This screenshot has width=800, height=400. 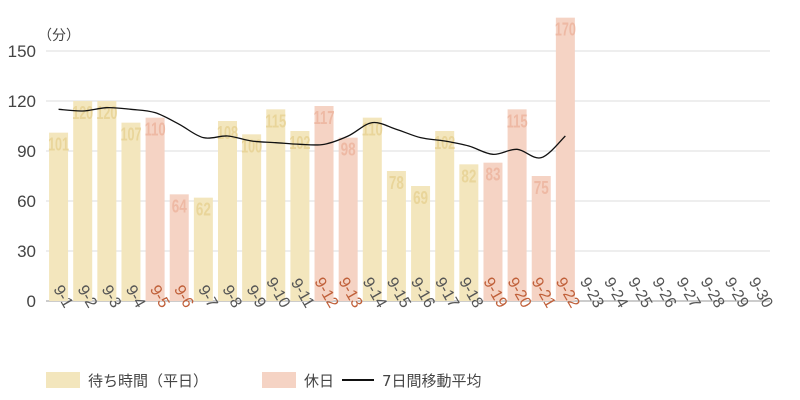 What do you see at coordinates (26, 201) in the screenshot?
I see `y-tick-label: 60` at bounding box center [26, 201].